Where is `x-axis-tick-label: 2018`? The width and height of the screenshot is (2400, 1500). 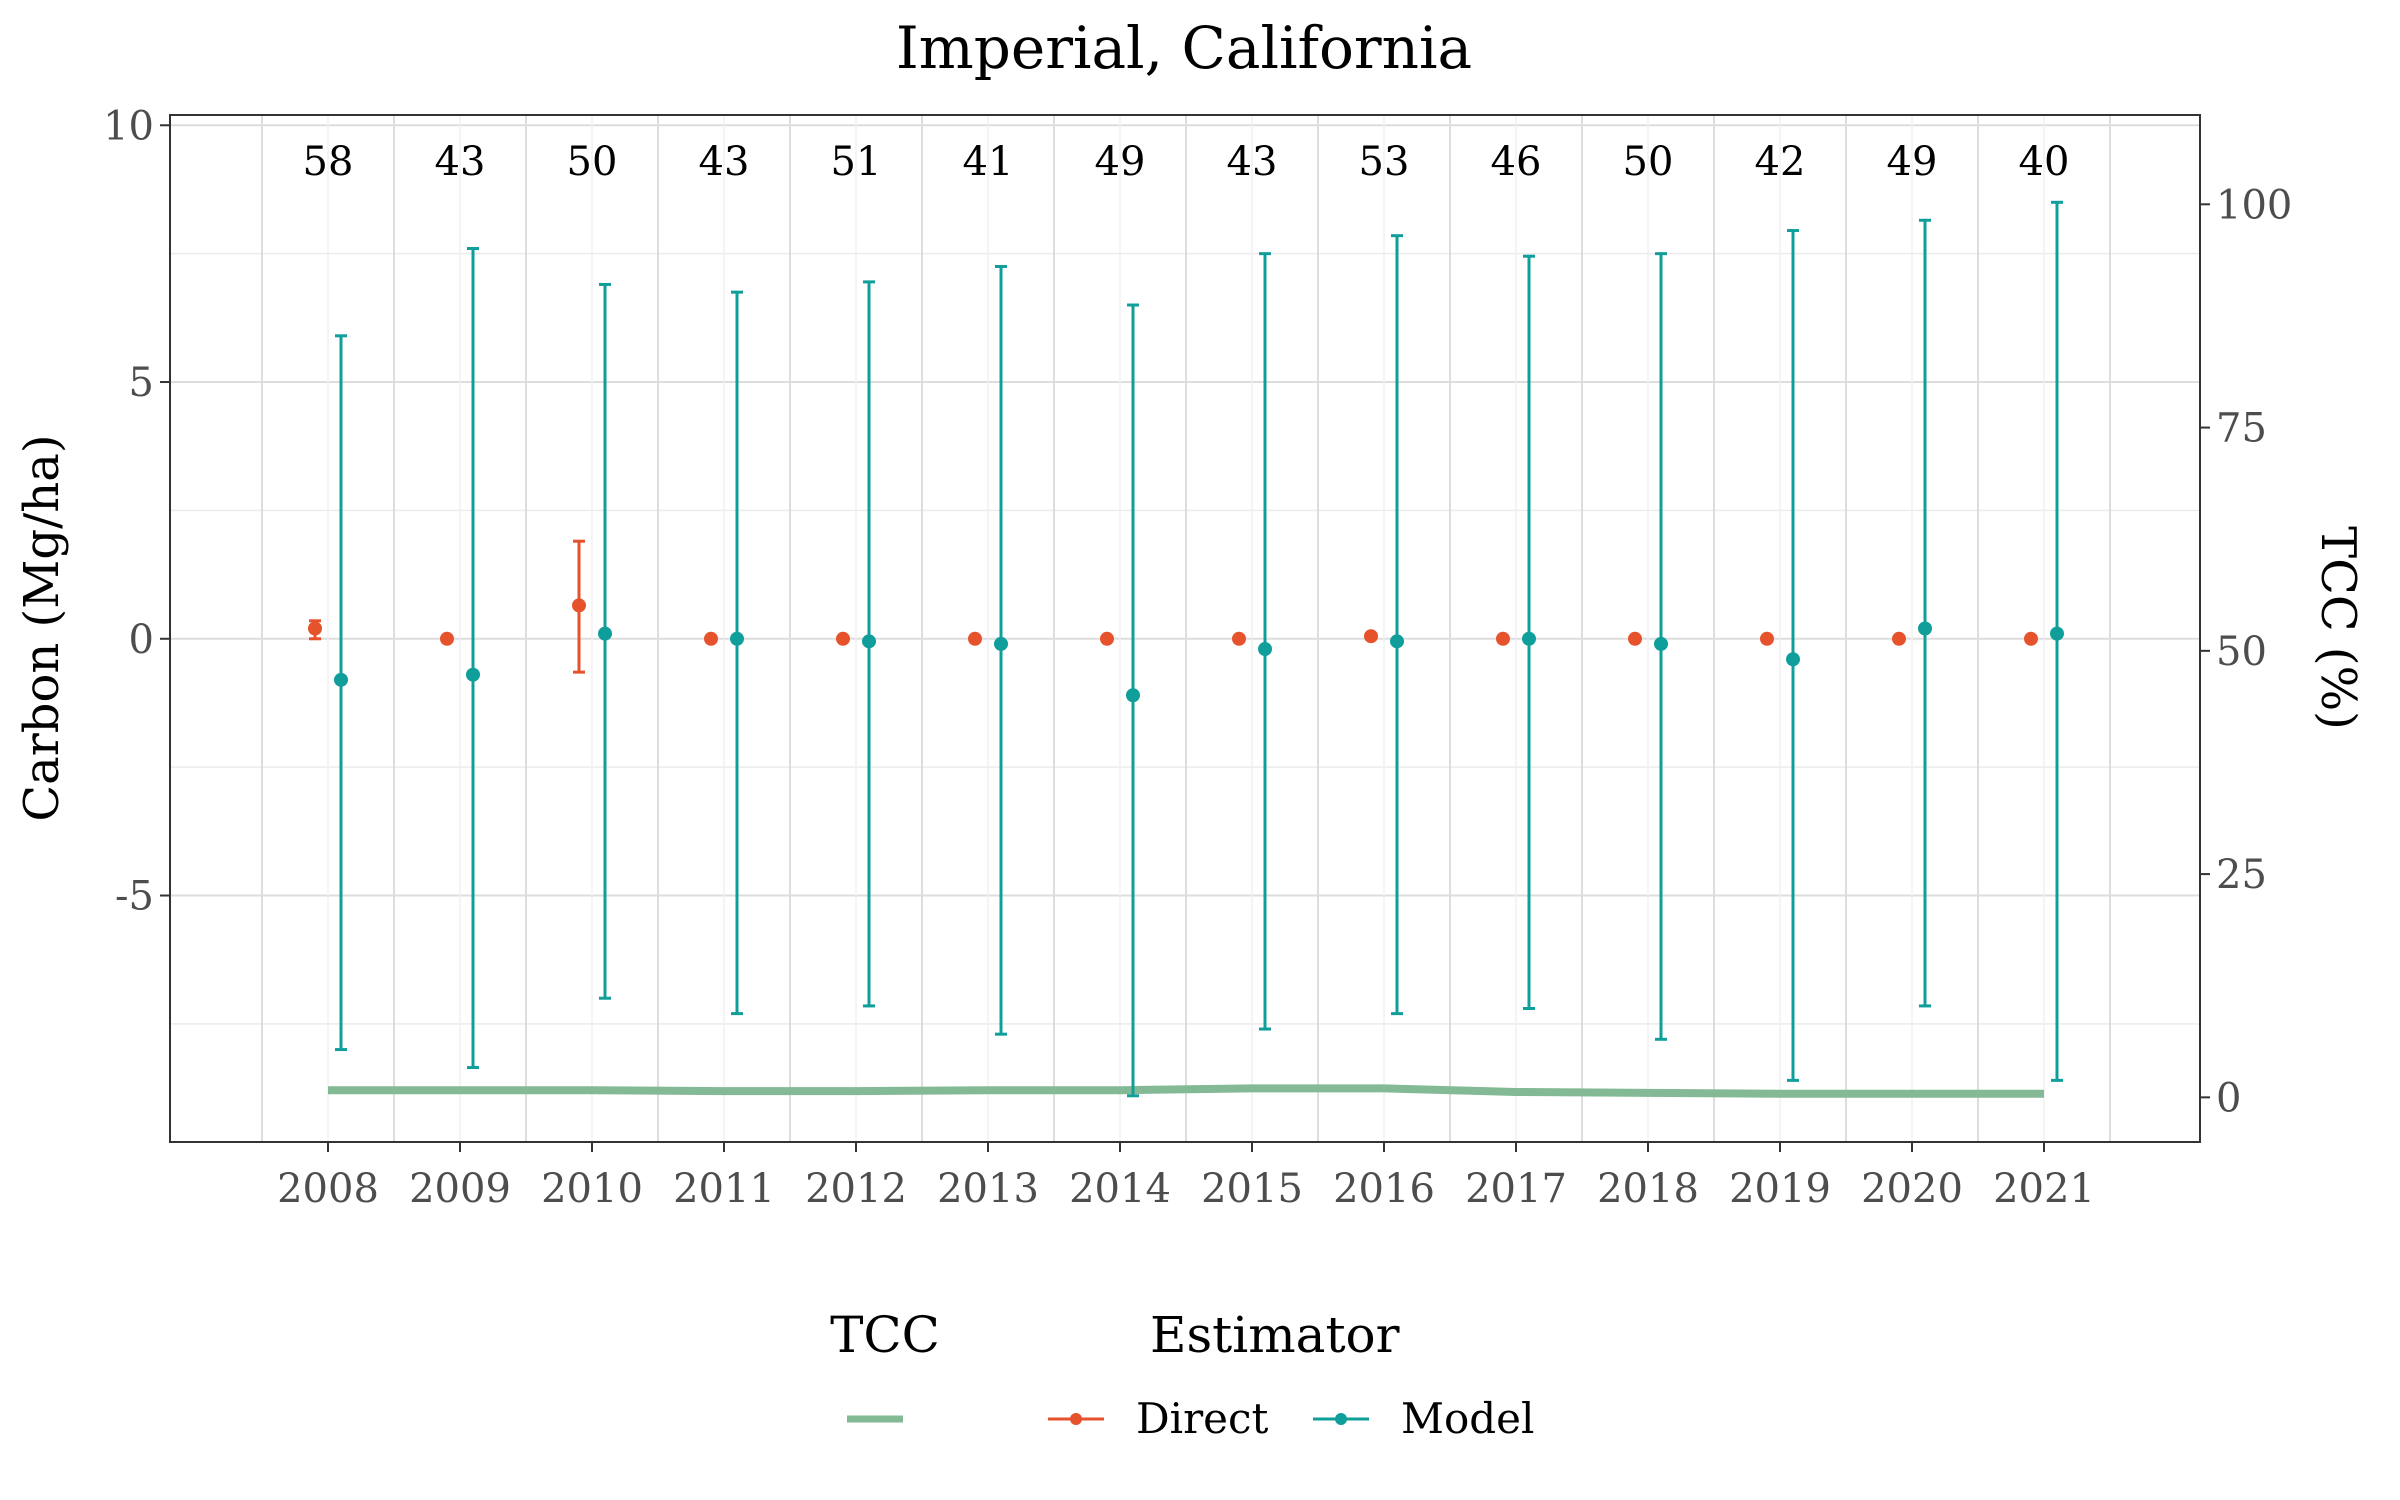
x-axis-tick-label: 2018 is located at coordinates (1648, 1189).